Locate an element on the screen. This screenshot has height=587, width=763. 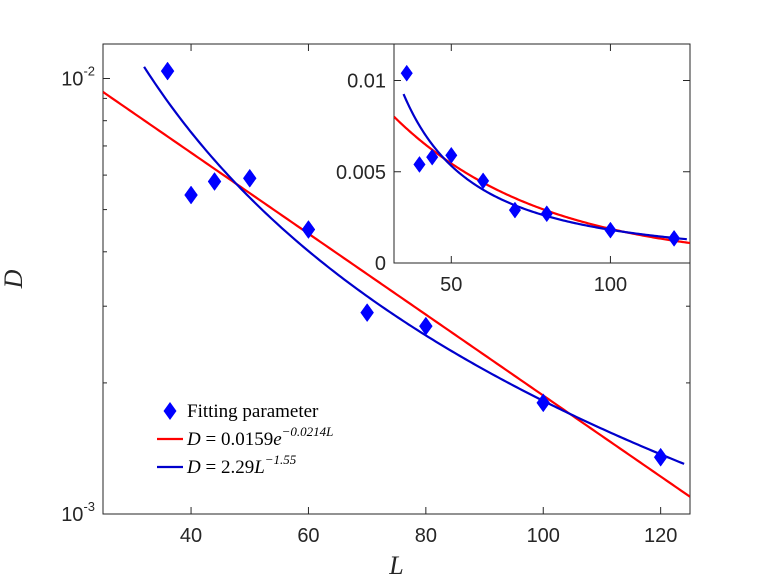
main-plot-ytick-exp: -2 is located at coordinates (89, 70).